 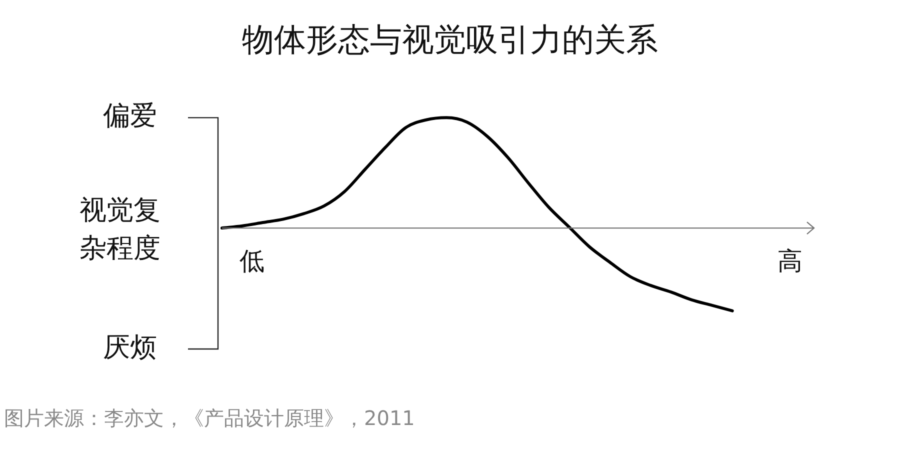 What do you see at coordinates (120, 229) in the screenshot?
I see `x-axis-title: 视觉复杂程度` at bounding box center [120, 229].